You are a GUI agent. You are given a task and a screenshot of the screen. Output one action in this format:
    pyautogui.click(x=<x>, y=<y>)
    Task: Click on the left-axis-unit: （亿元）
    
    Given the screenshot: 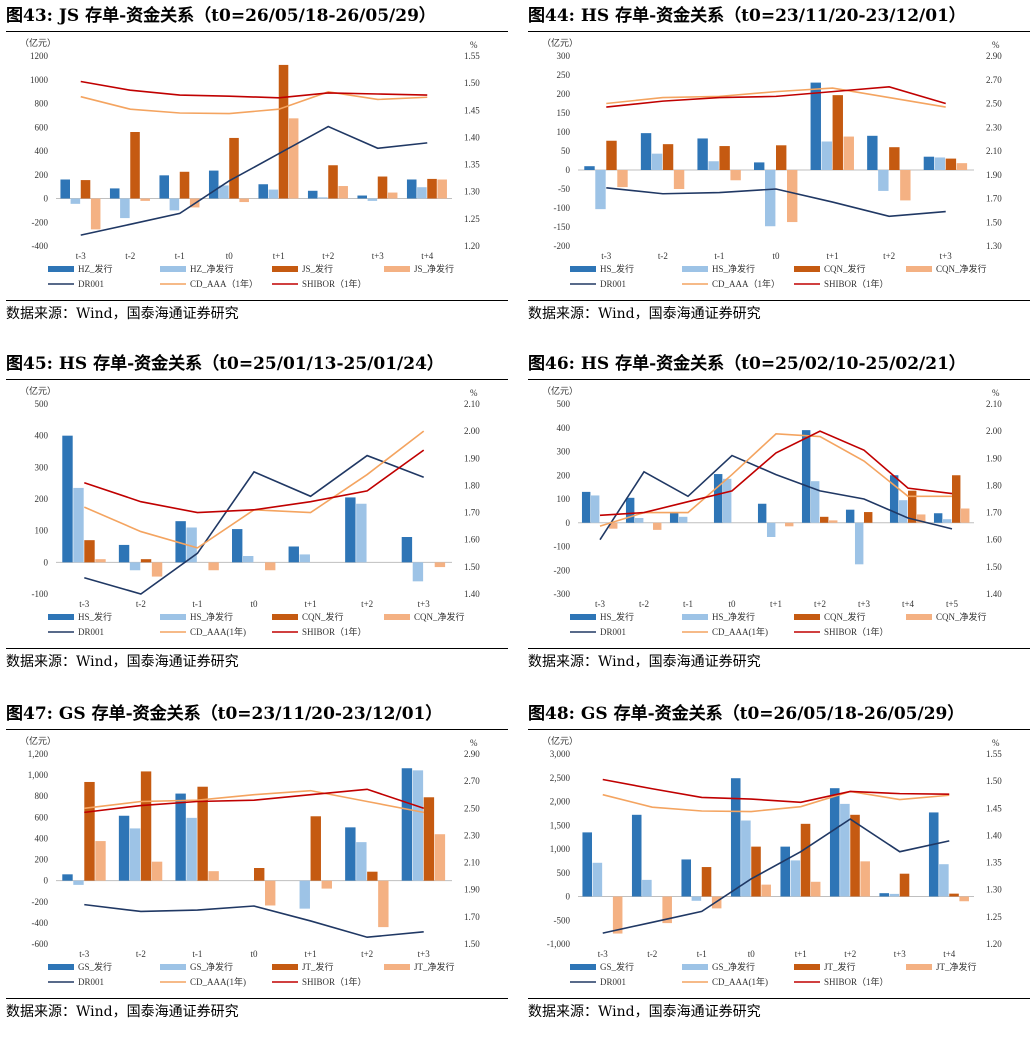 What is the action you would take?
    pyautogui.click(x=560, y=740)
    